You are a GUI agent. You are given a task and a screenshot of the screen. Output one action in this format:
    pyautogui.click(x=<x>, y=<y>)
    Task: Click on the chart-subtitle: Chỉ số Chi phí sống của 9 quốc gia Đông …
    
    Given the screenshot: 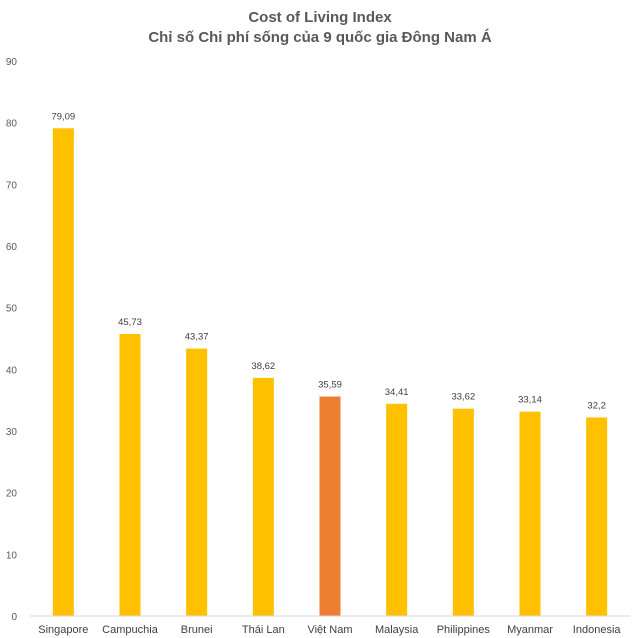 What is the action you would take?
    pyautogui.click(x=320, y=37)
    